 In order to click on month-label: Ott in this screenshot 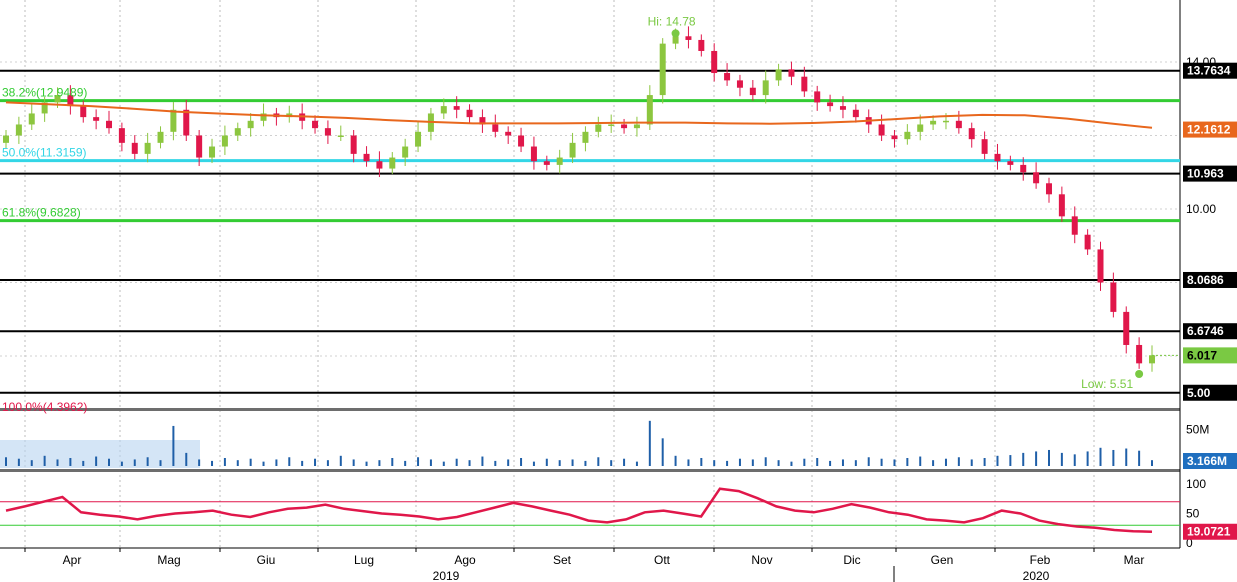, I will do `click(662, 560)`.